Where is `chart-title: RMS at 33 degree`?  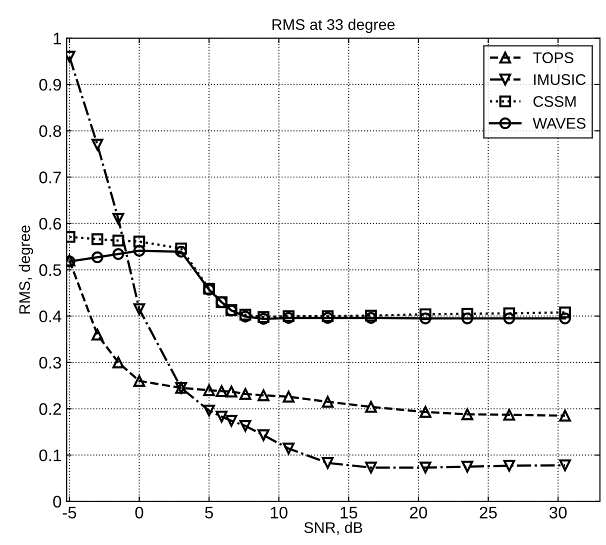
chart-title: RMS at 33 degree is located at coordinates (333, 25).